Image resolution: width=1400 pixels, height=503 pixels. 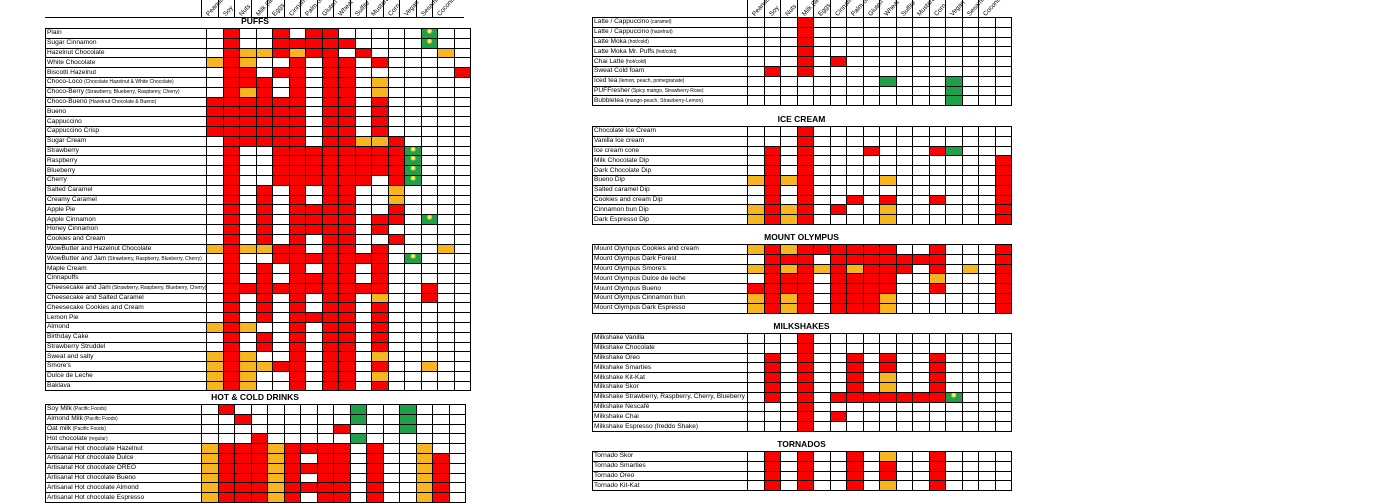 What do you see at coordinates (670, 417) in the screenshot?
I see `product-name: Milkshake Chai` at bounding box center [670, 417].